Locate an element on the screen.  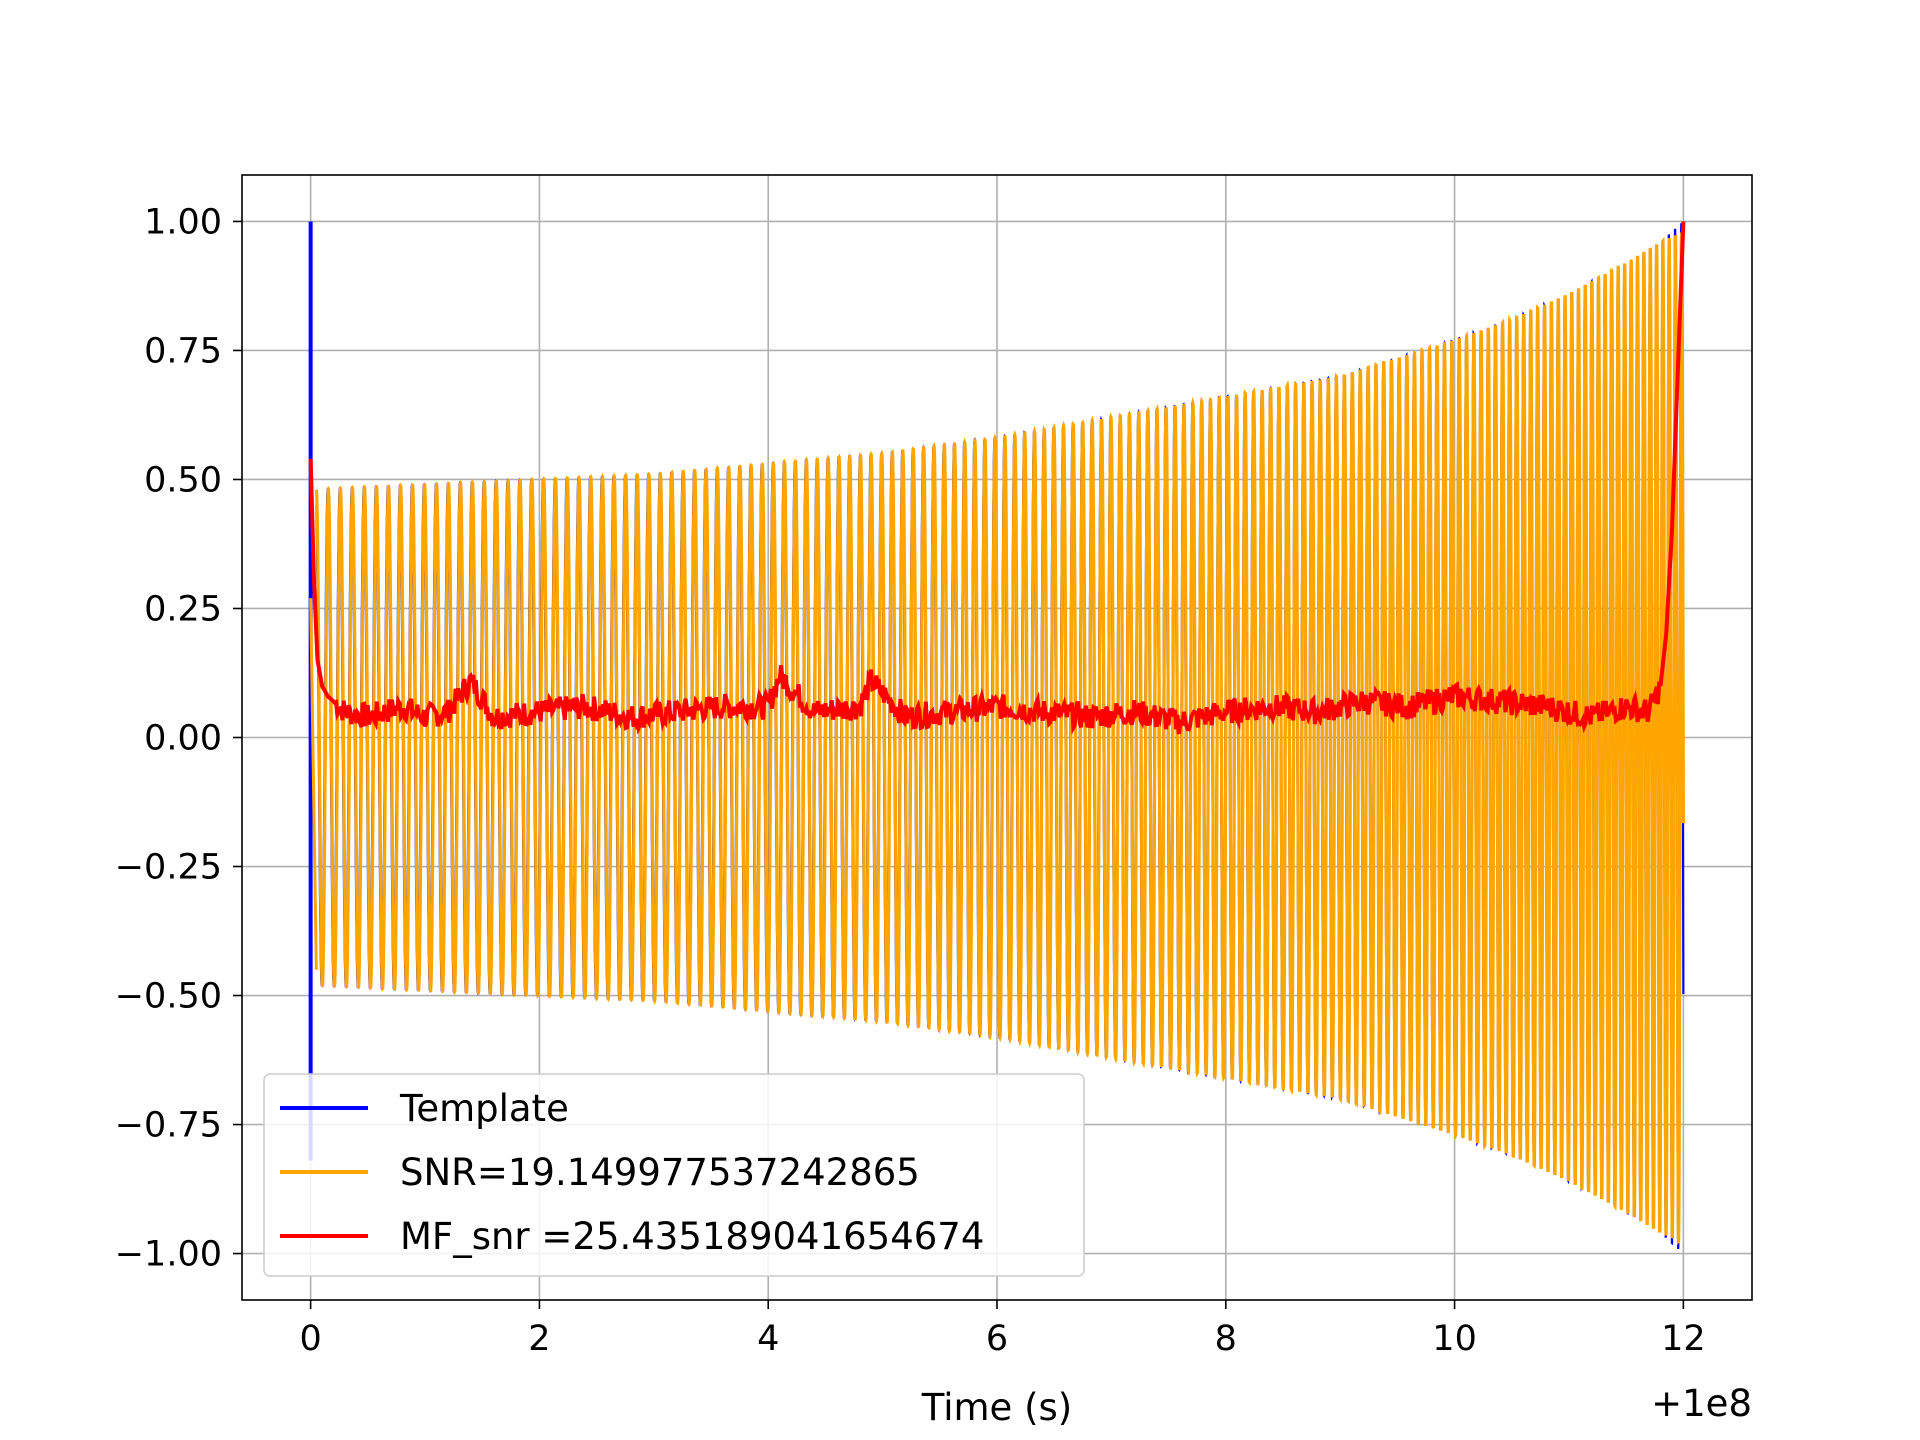
x-tick-label: 2 is located at coordinates (539, 1339).